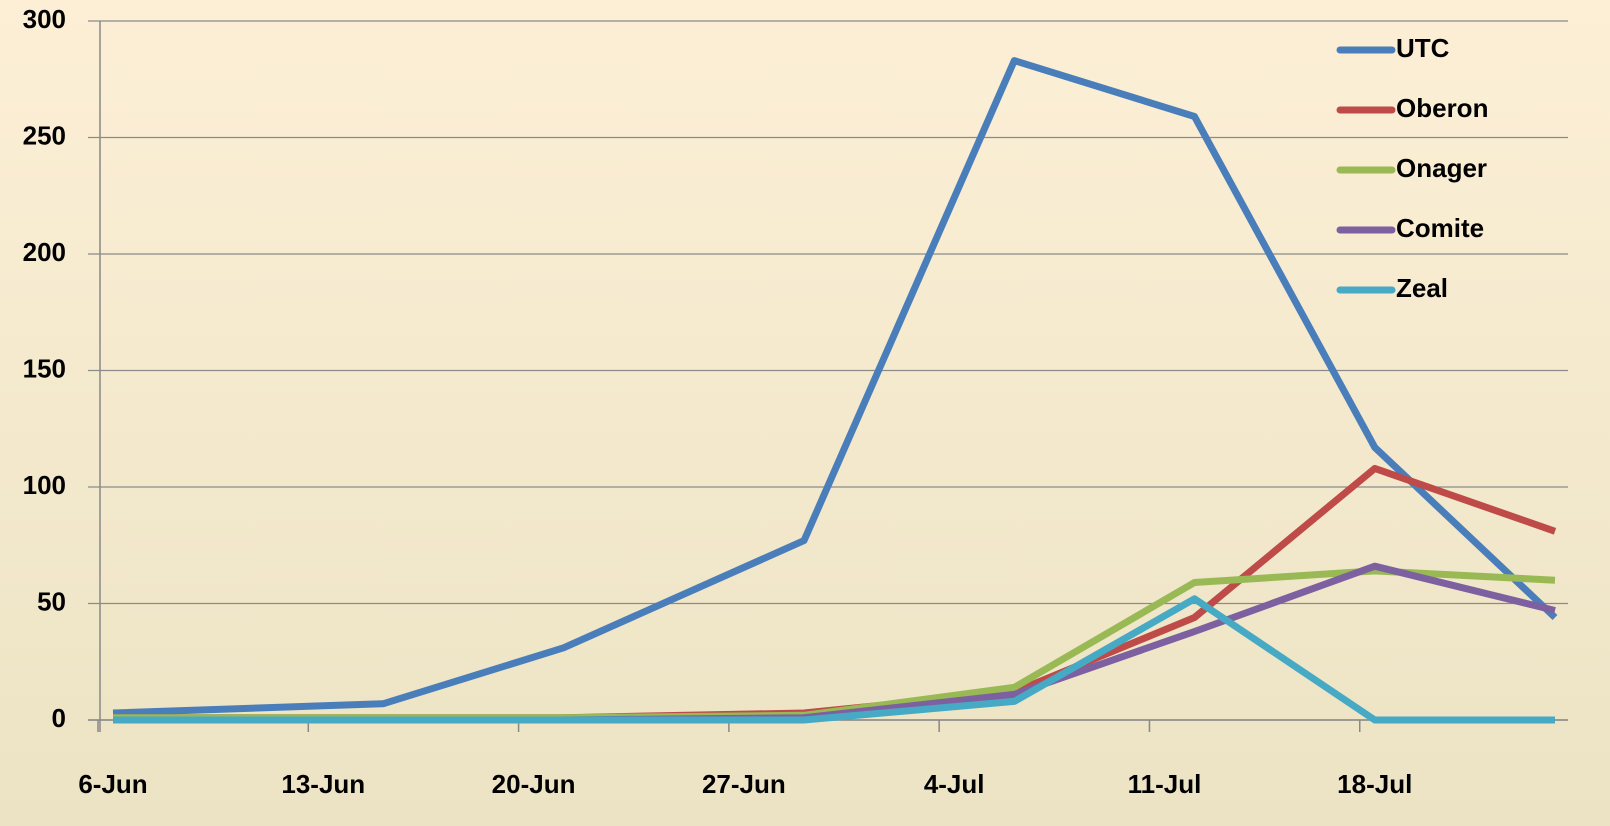 This screenshot has height=826, width=1610. Describe the element at coordinates (323, 784) in the screenshot. I see `x-tick-label: 13-Jun` at that location.